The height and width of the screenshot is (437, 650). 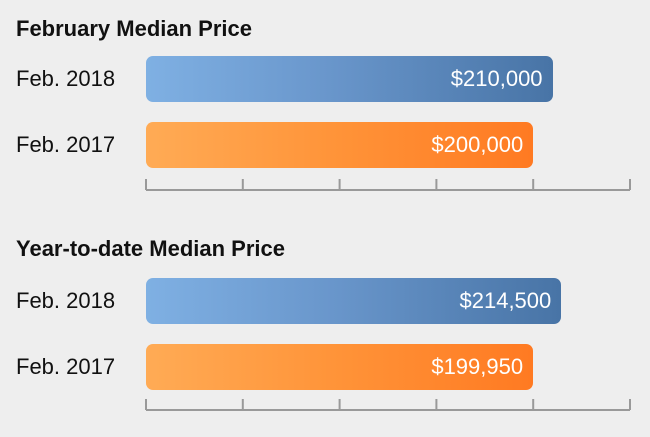 I want to click on chart-title: Year-to-date Median Price, so click(x=150, y=248).